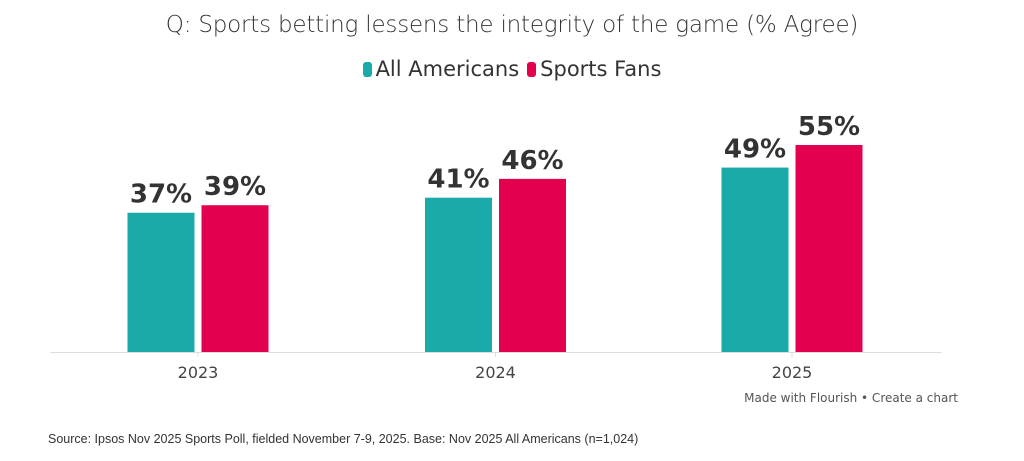 This screenshot has height=461, width=1024. What do you see at coordinates (367, 69) in the screenshot?
I see `legend-swatch-all-americans` at bounding box center [367, 69].